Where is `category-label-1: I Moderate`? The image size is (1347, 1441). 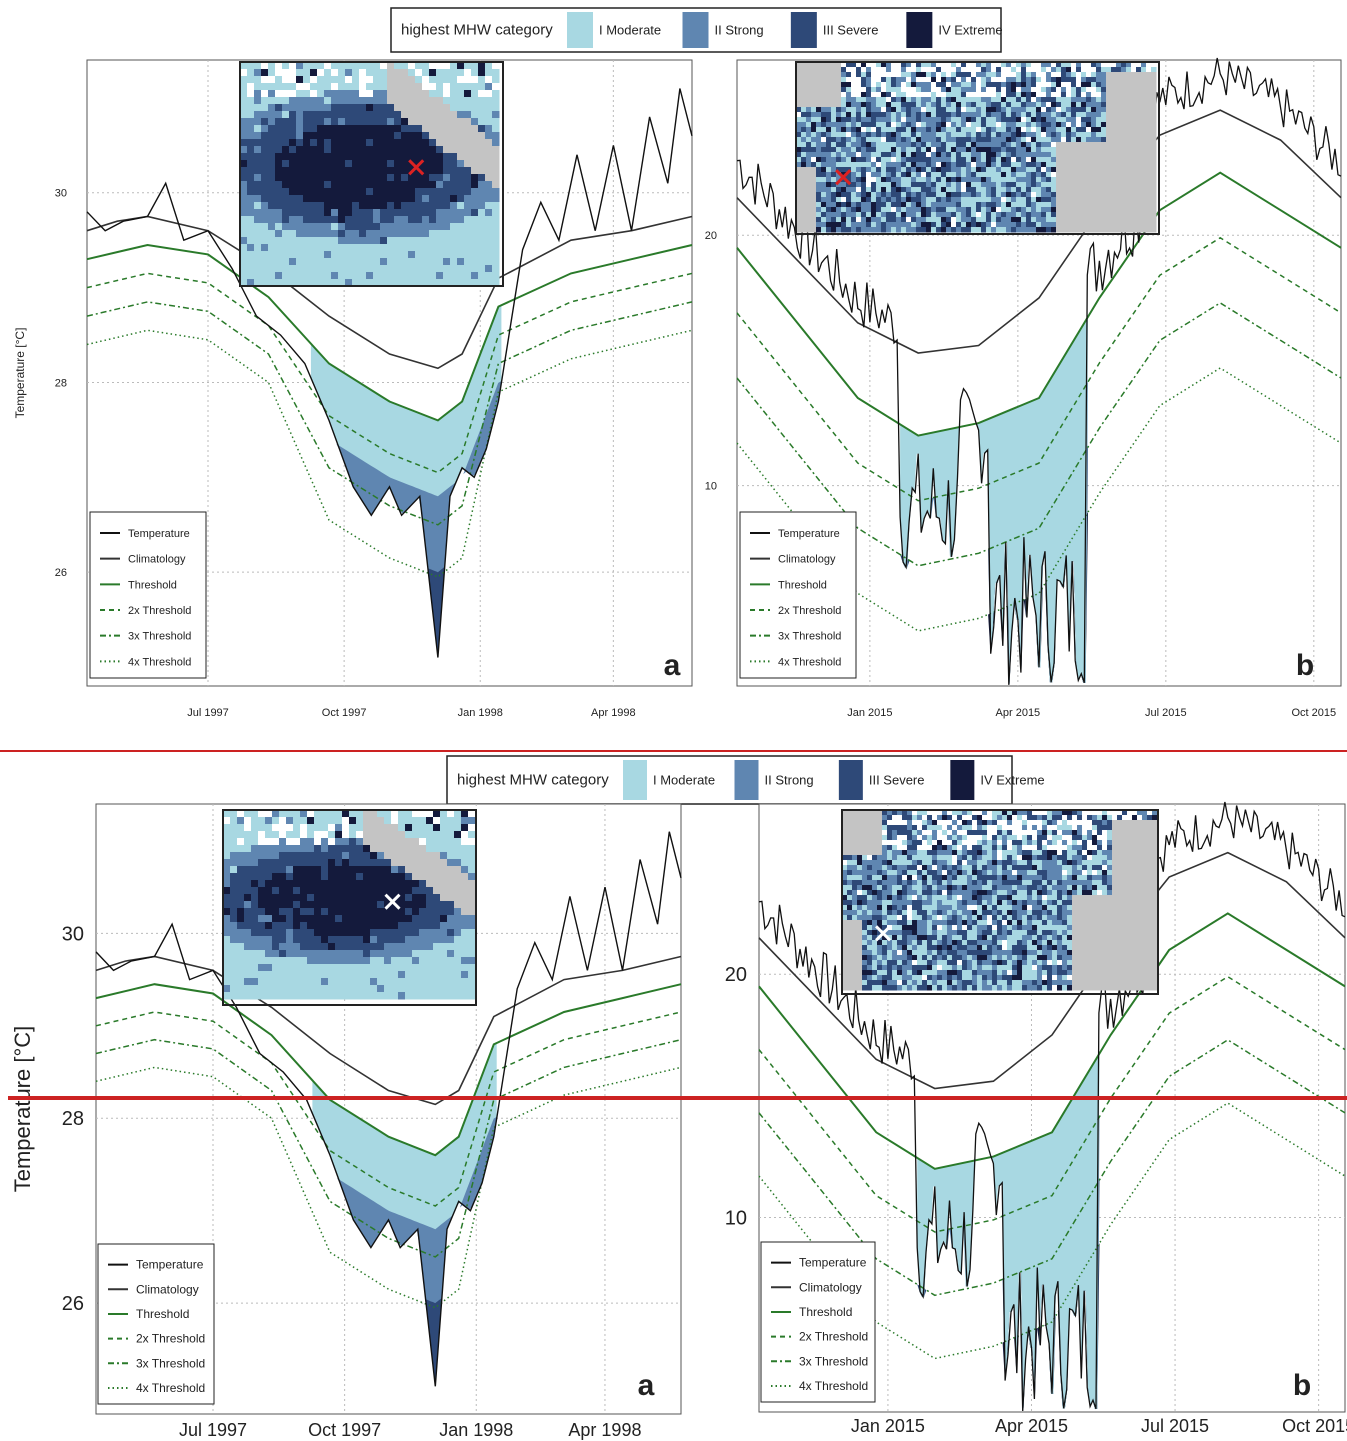 category-label-1: I Moderate is located at coordinates (684, 780).